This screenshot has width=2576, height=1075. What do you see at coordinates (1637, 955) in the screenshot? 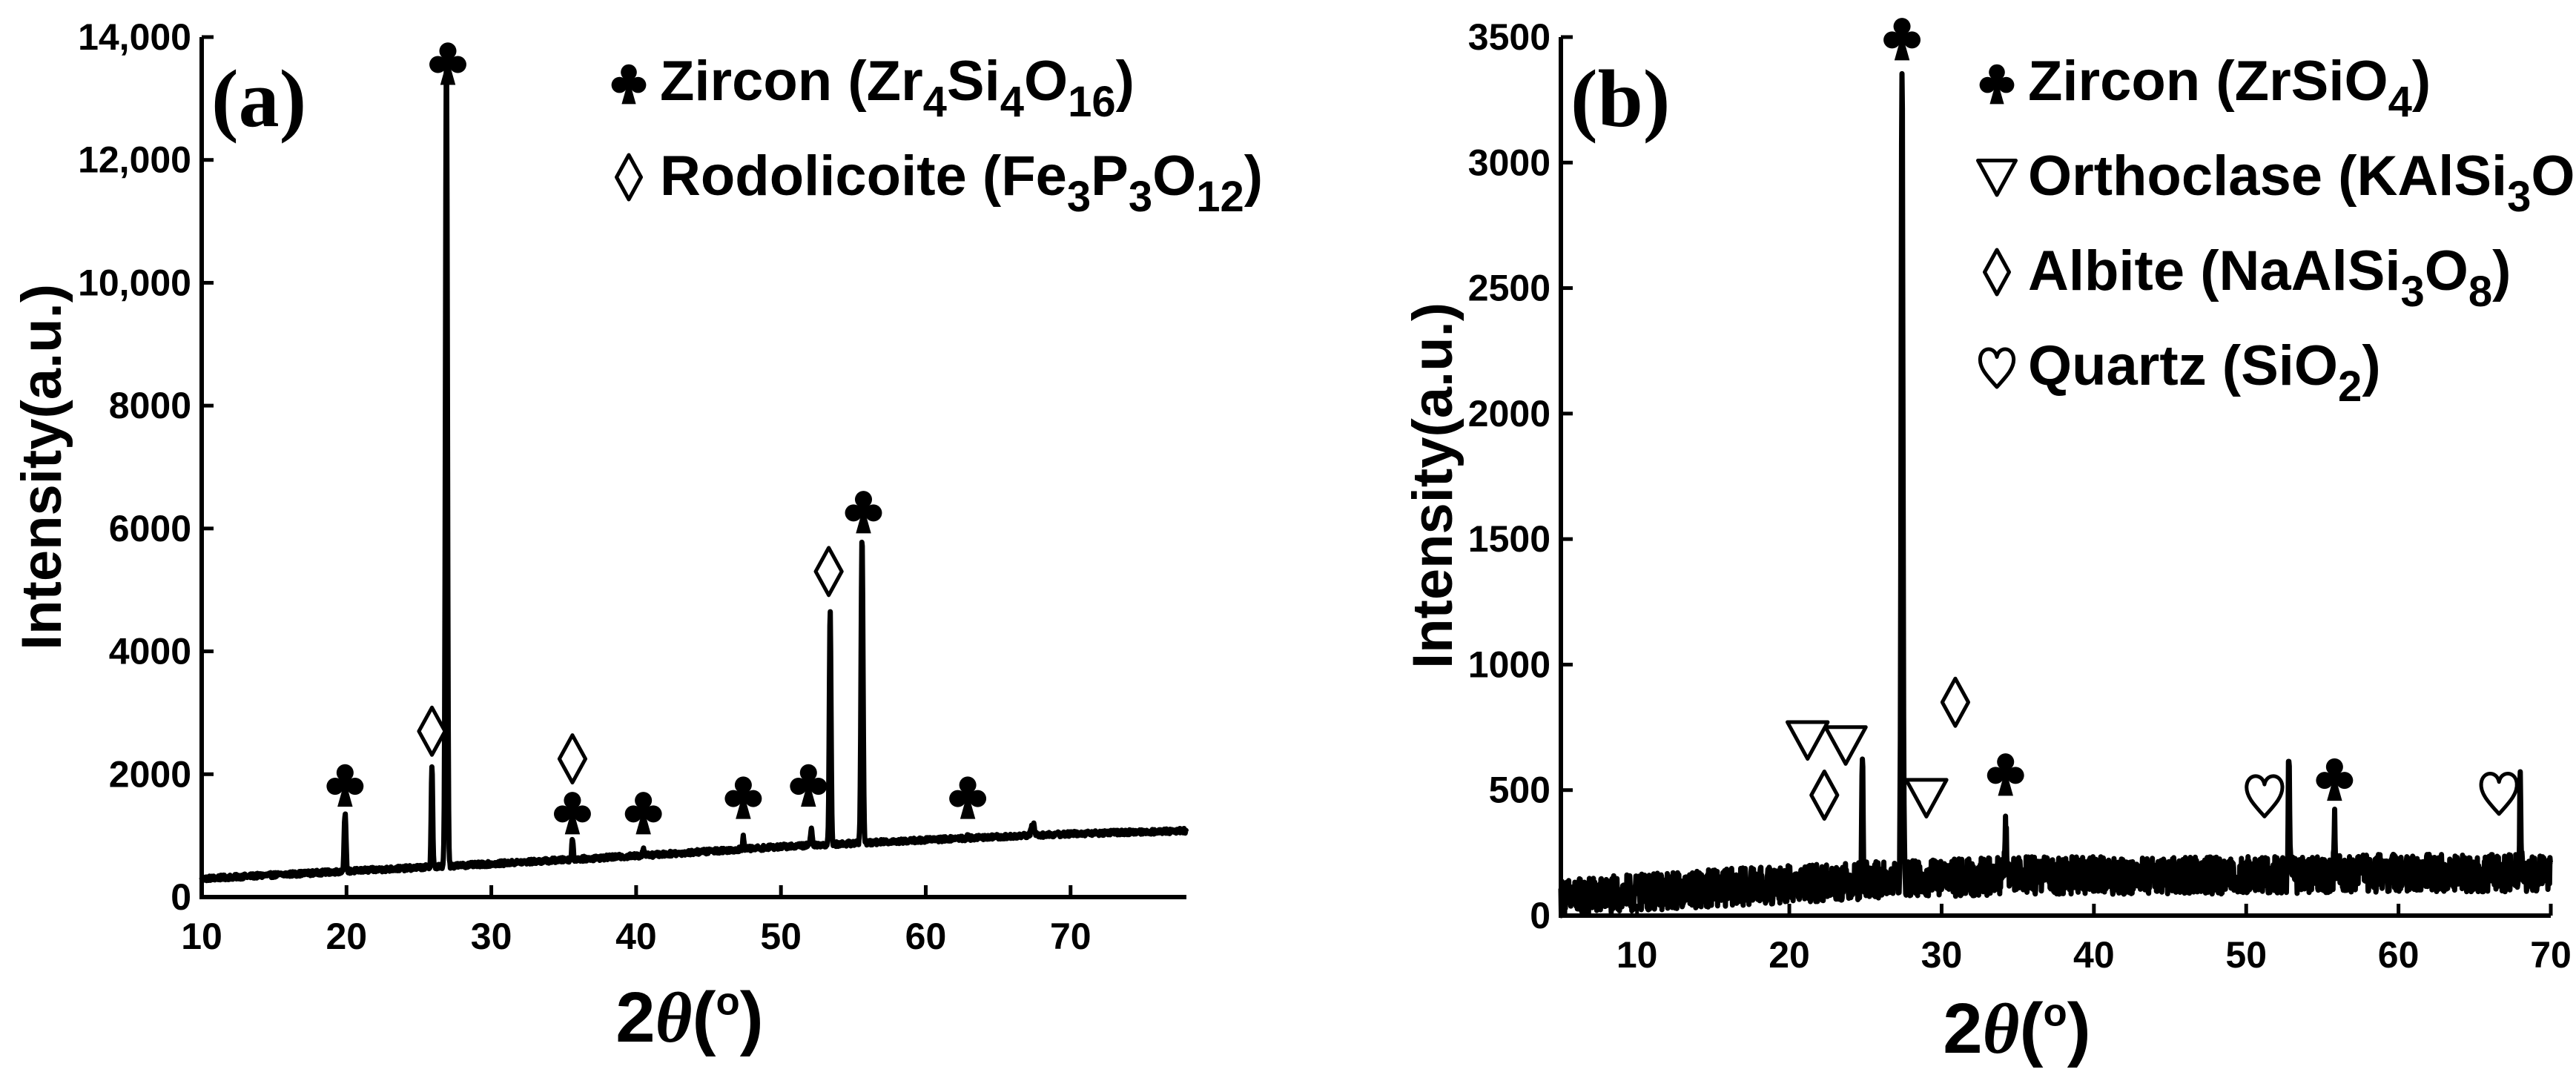
I see `x-tick-label: 10` at bounding box center [1637, 955].